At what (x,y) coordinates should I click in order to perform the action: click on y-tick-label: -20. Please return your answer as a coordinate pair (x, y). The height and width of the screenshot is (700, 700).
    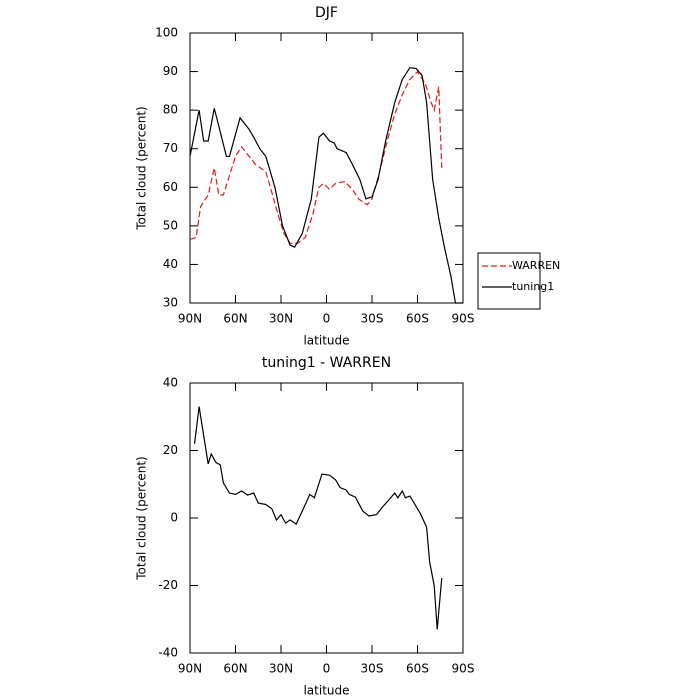
    Looking at the image, I should click on (168, 585).